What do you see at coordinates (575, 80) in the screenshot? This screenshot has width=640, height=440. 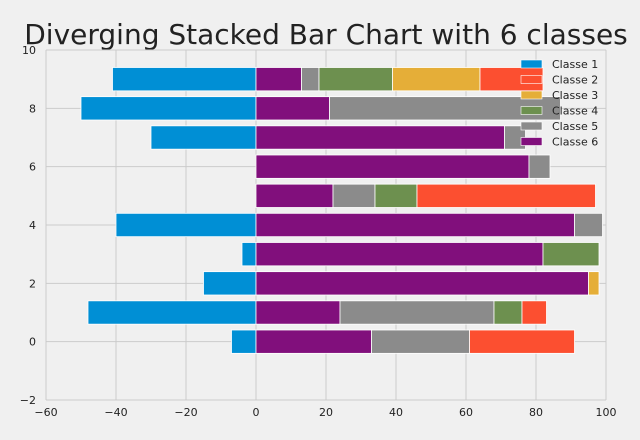 I see `legend-label: Classe 2` at bounding box center [575, 80].